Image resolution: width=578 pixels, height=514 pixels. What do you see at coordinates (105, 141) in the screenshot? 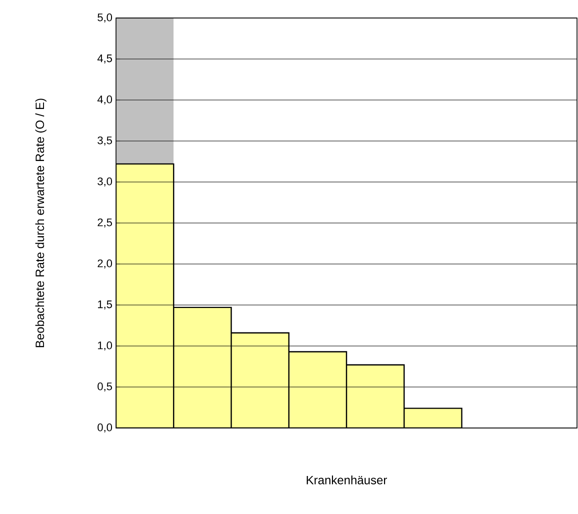
I see `y-tick-label: 3,5` at bounding box center [105, 141].